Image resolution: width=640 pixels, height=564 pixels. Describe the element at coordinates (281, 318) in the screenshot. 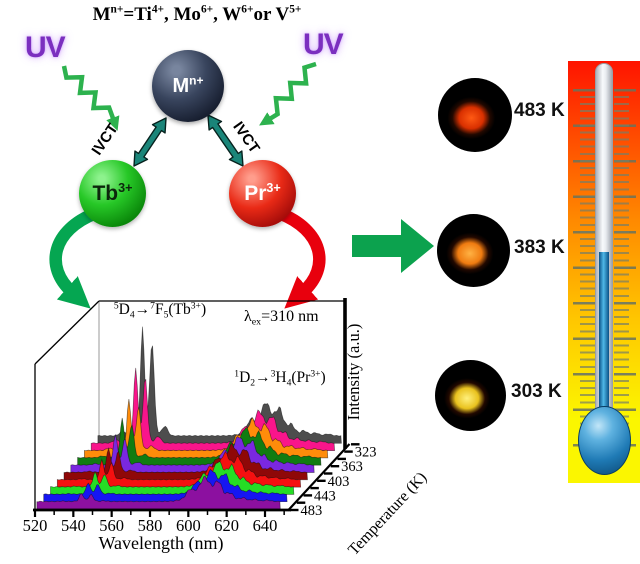

I see `svg-text: λex=310 nm` at that location.